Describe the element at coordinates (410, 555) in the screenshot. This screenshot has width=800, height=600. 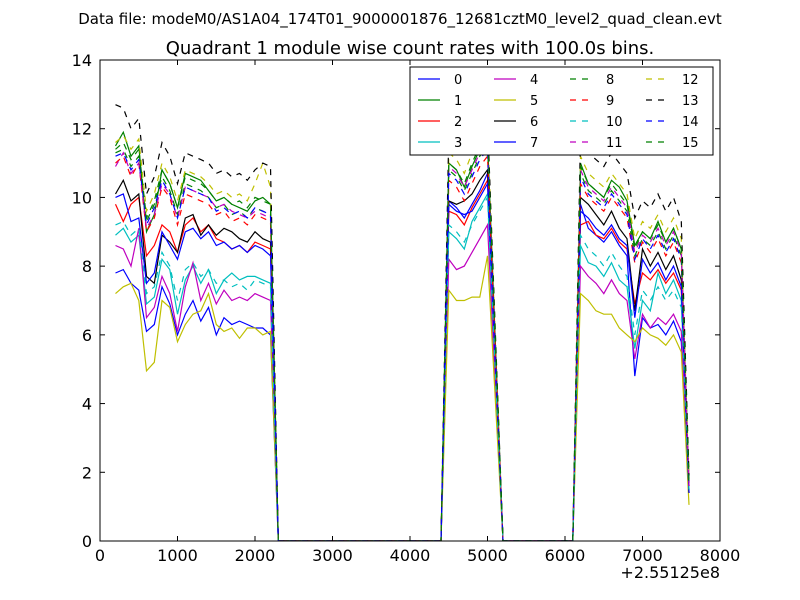
I see `x-tick-label: 4000` at that location.